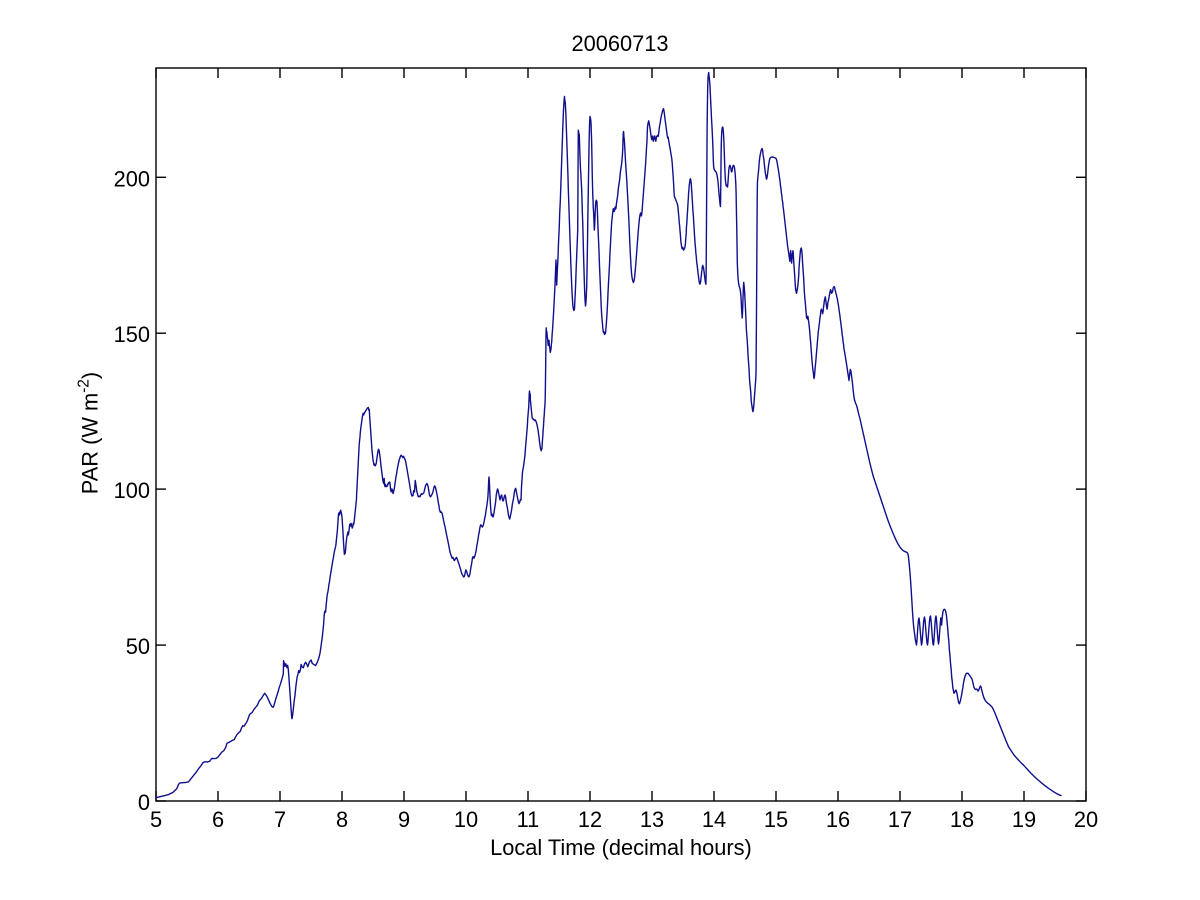 Image resolution: width=1200 pixels, height=900 pixels. I want to click on svg-text: 17, so click(900, 819).